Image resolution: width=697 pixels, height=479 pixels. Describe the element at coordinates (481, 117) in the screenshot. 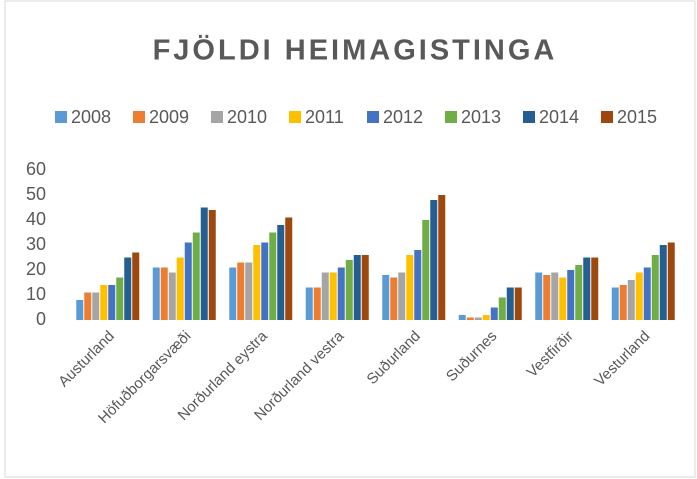

I see `legend-label: 2013` at that location.